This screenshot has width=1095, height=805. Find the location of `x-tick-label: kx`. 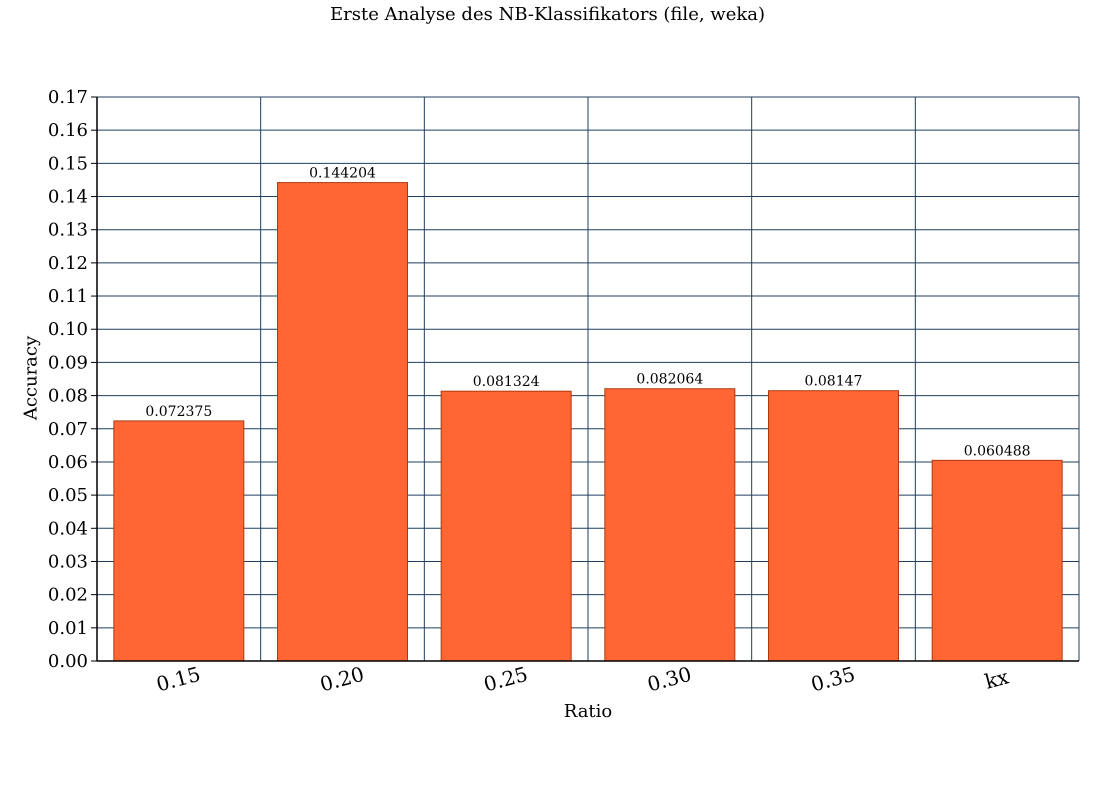

x-tick-label: kx is located at coordinates (997, 678).